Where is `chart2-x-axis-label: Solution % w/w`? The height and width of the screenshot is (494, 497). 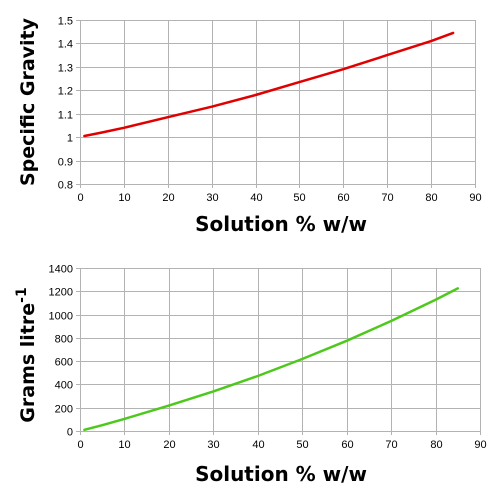
chart2-x-axis-label: Solution % w/w is located at coordinates (281, 474).